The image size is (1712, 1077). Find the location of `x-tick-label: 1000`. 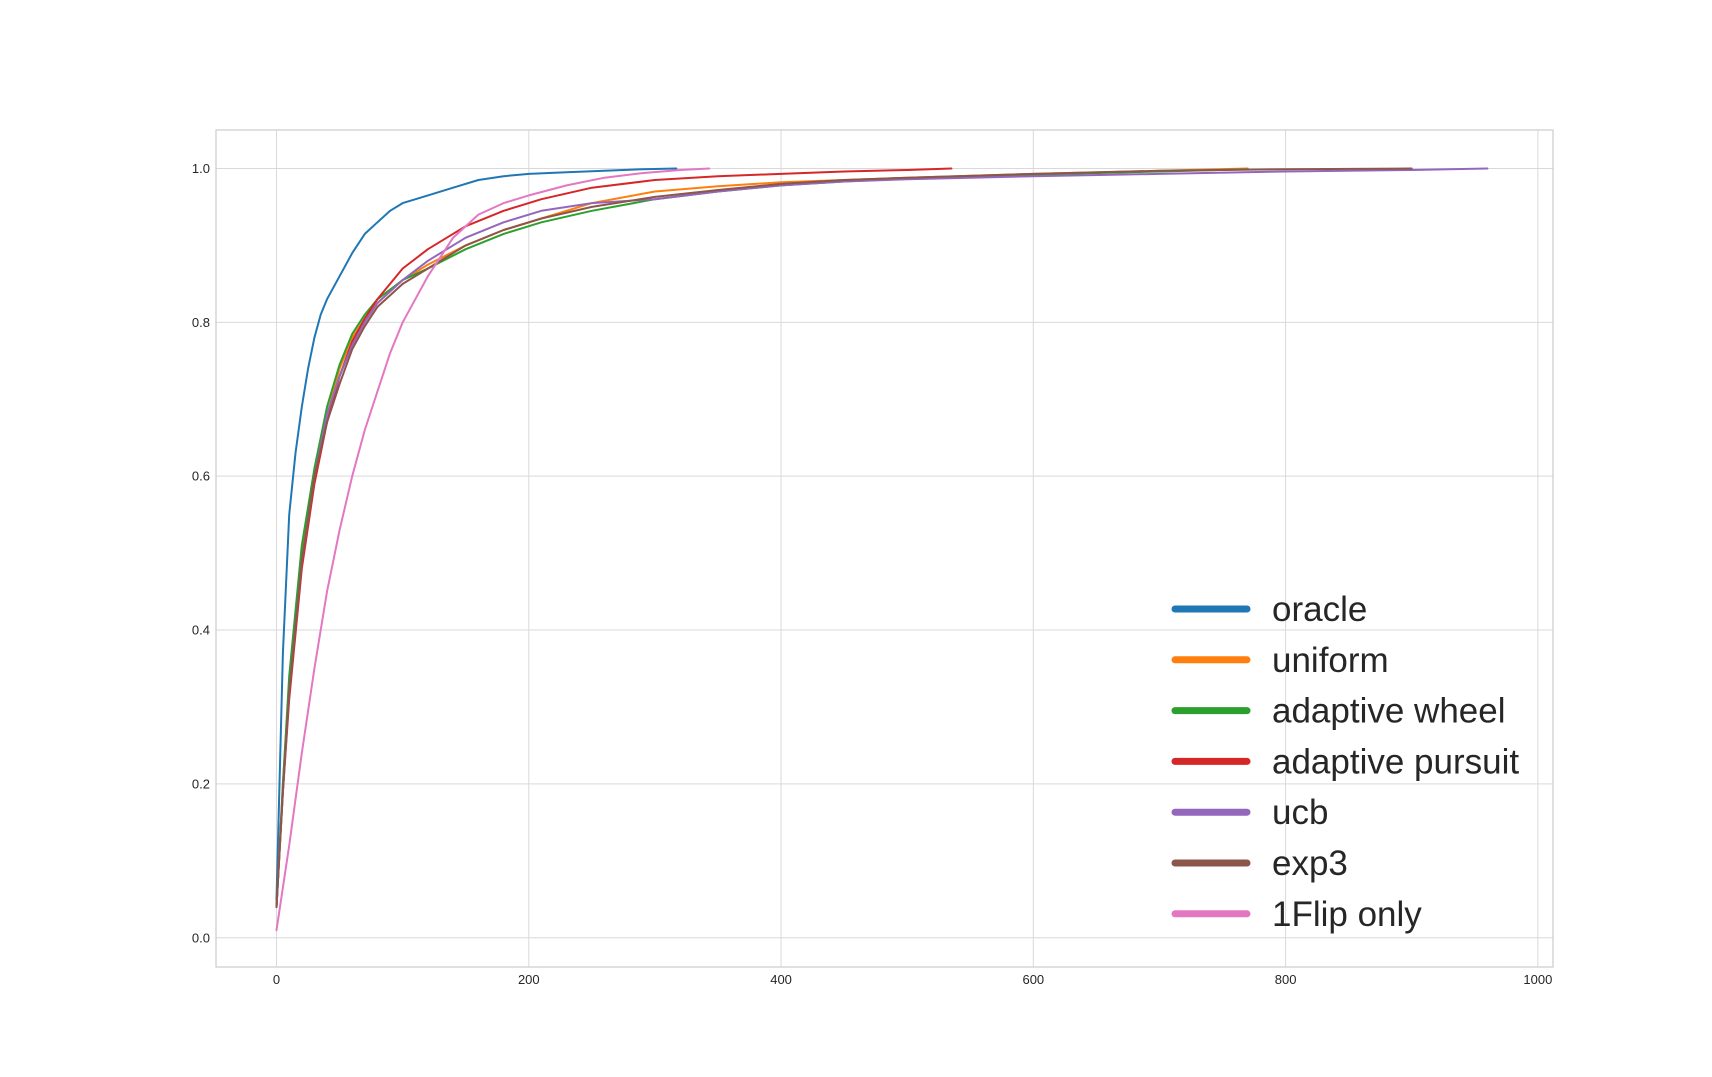

x-tick-label: 1000 is located at coordinates (1537, 979).